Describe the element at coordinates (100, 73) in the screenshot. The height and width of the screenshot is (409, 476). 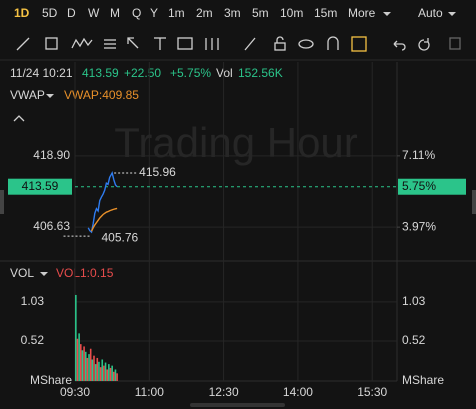
I see `price: 413.59` at that location.